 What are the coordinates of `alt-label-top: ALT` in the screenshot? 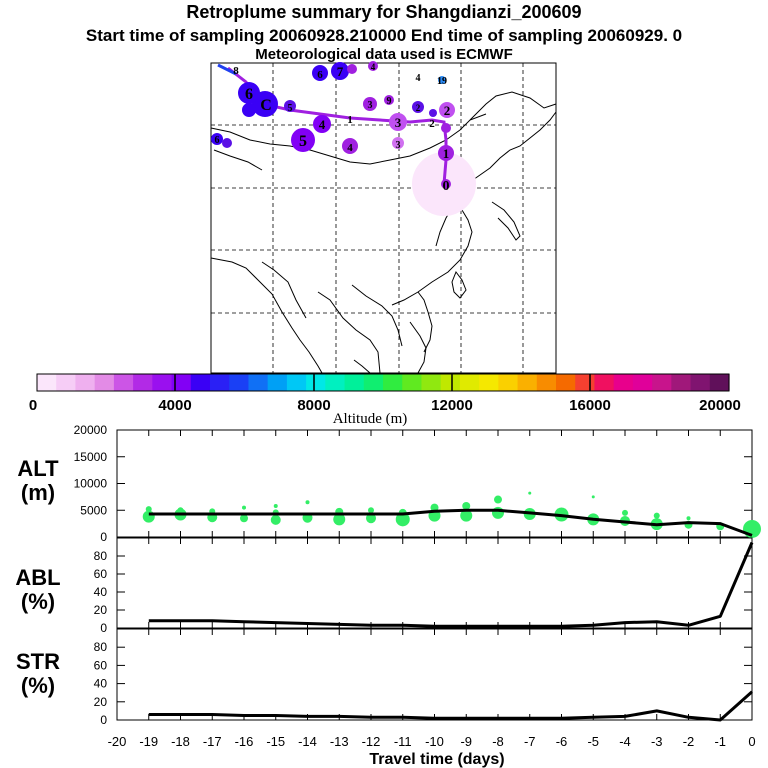 It's located at (38, 468).